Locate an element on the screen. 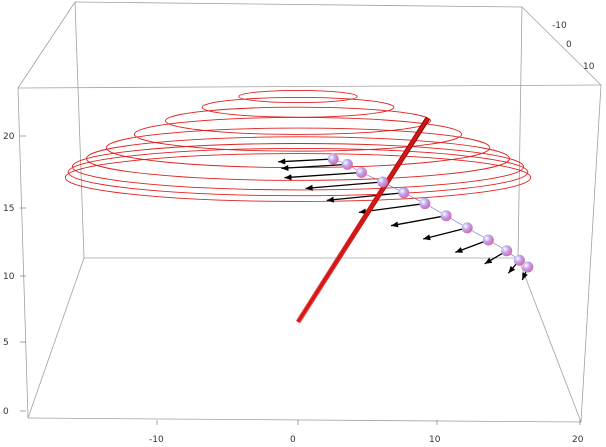  beads is located at coordinates (430, 213).